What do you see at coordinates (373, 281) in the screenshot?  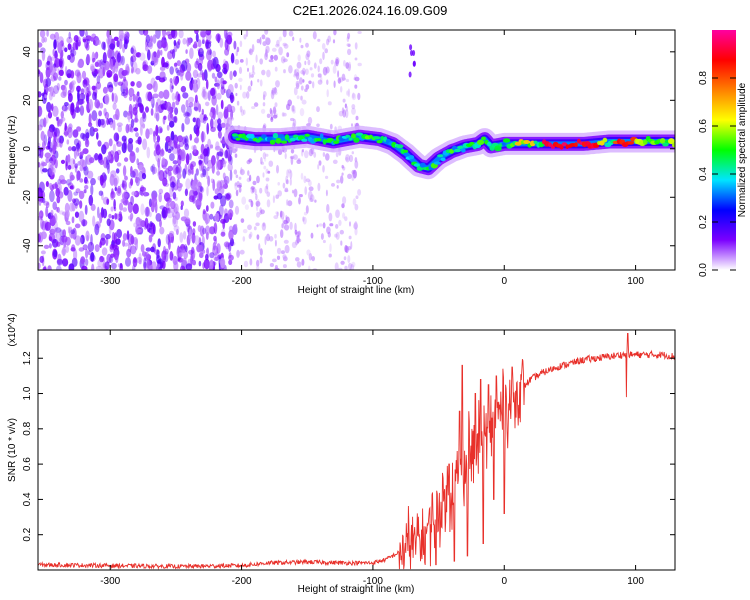 I see `x-tick-label: -100` at bounding box center [373, 281].